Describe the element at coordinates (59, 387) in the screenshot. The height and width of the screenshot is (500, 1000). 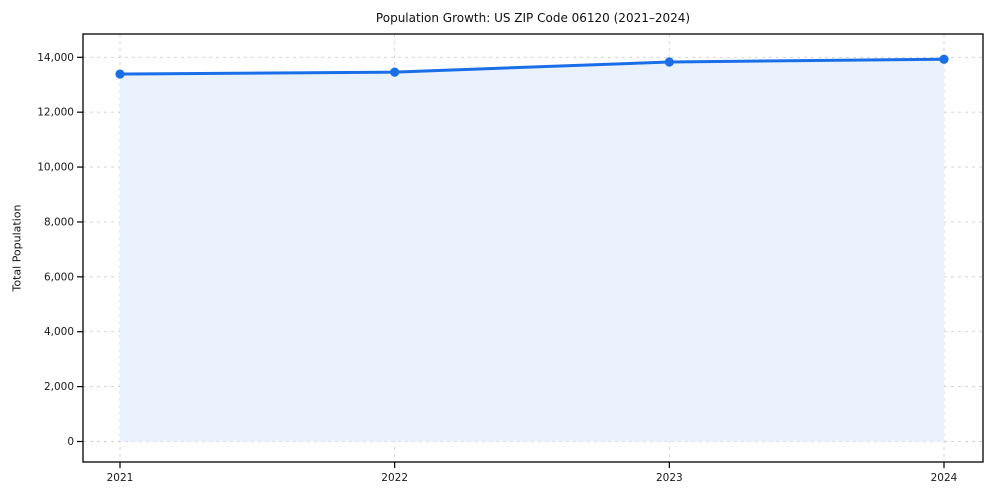
I see `y-tick-label: 2,000` at that location.